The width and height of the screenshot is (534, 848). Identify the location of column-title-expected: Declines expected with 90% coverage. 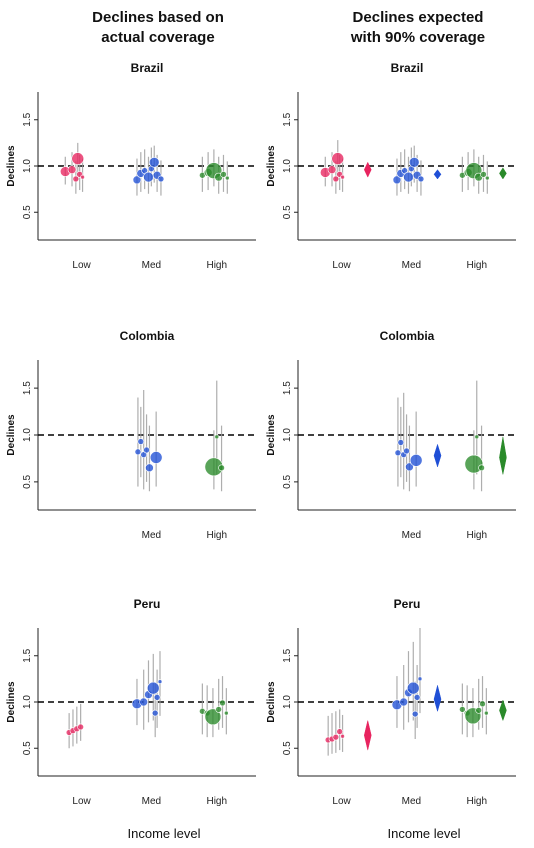
(418, 28).